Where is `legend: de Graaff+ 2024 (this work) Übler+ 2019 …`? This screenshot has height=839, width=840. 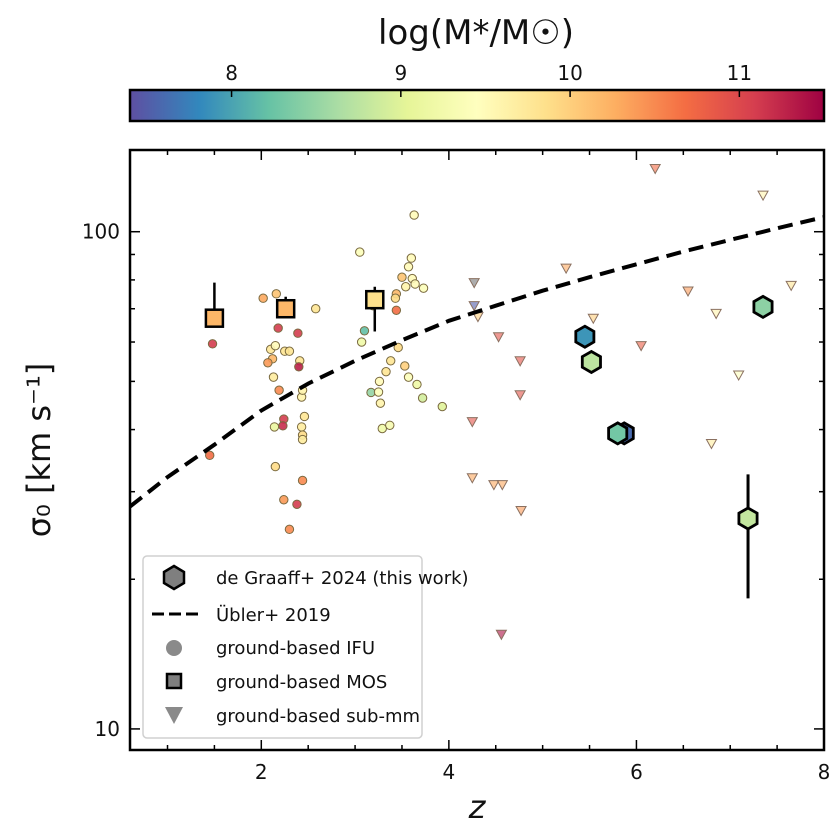
legend: de Graaff+ 2024 (this work) Übler+ 2019 … is located at coordinates (305, 647).